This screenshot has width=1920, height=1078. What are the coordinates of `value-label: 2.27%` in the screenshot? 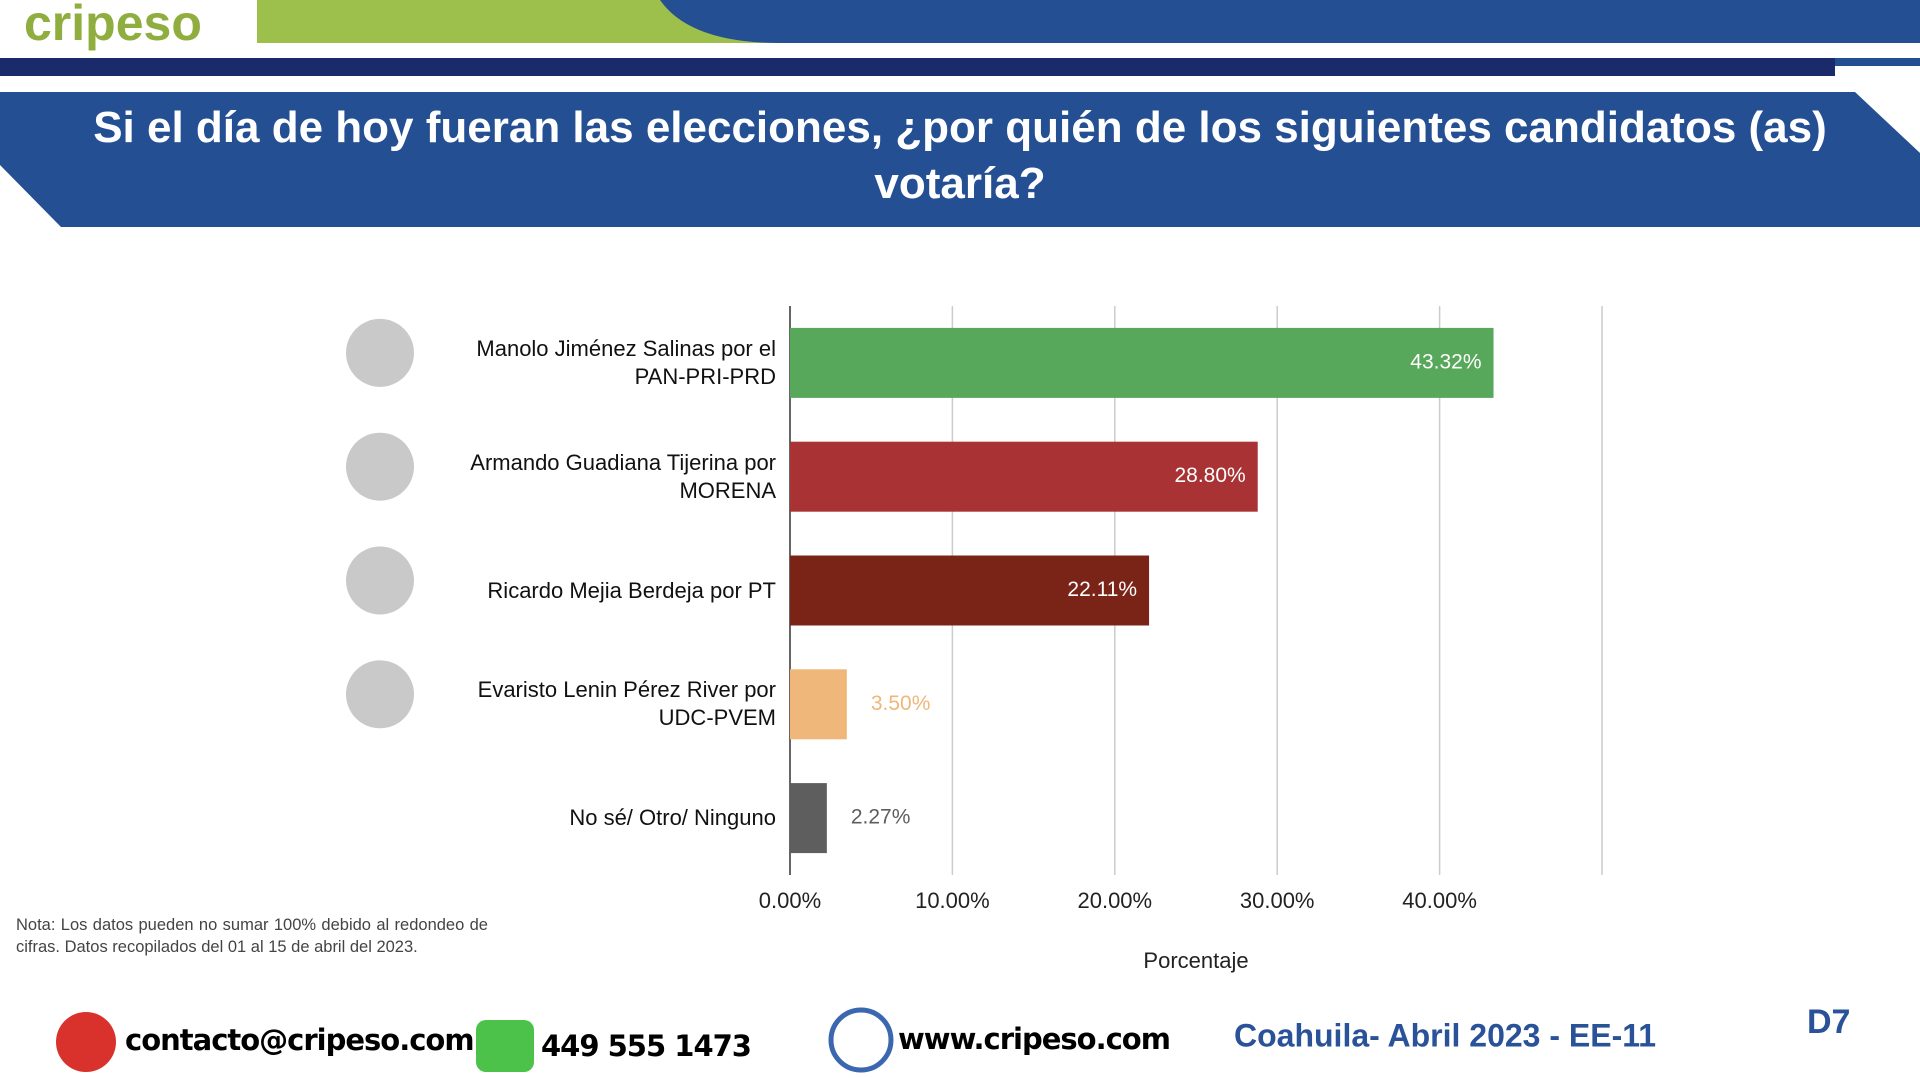 It's located at (881, 817).